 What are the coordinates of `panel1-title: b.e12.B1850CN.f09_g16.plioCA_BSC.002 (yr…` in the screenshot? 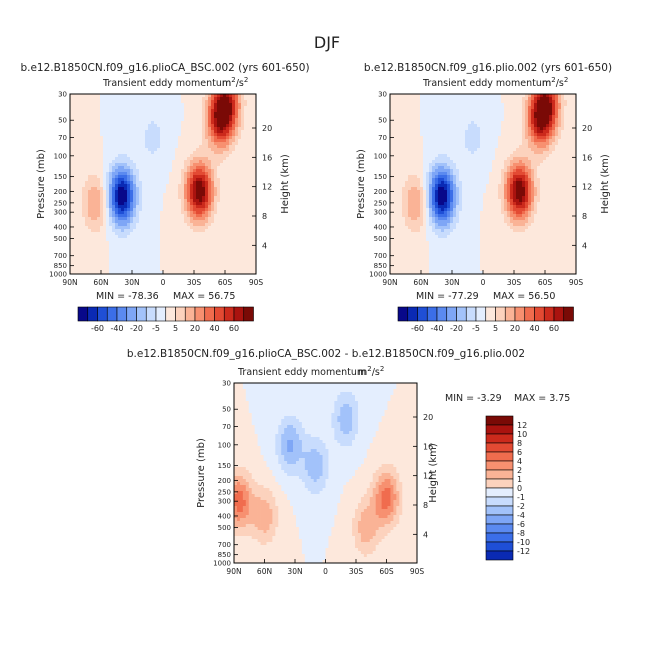 It's located at (164, 68).